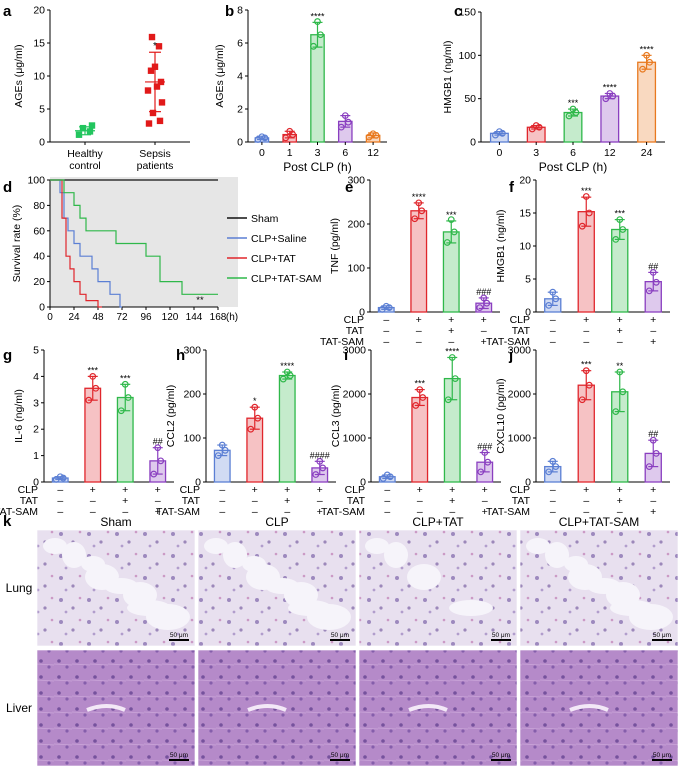 Image resolution: width=685 pixels, height=772 pixels. I want to click on x-tick-label: Sepsis, so click(155, 154).